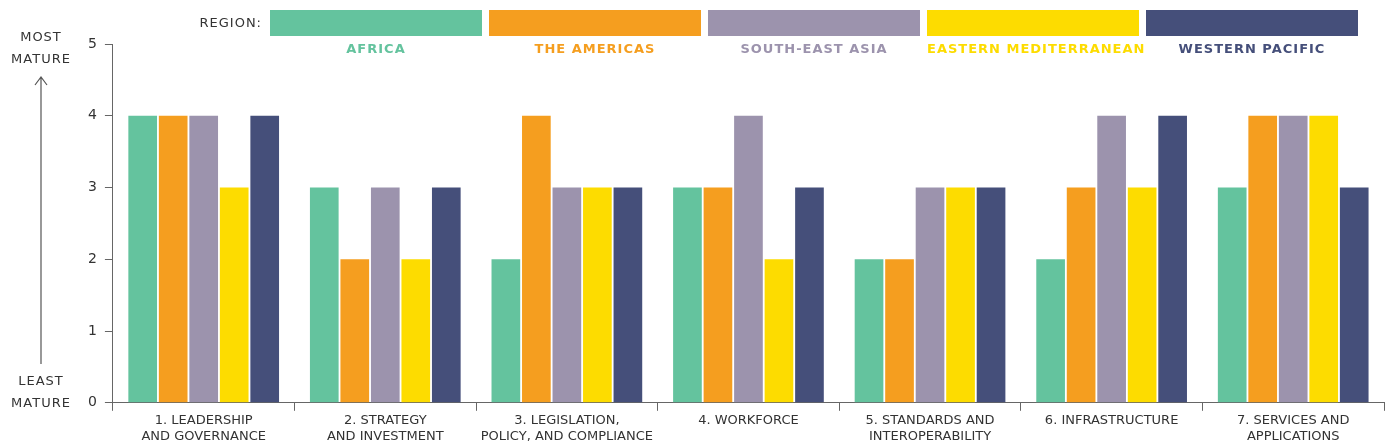  I want to click on text: THE AMERICAS, so click(595, 33).